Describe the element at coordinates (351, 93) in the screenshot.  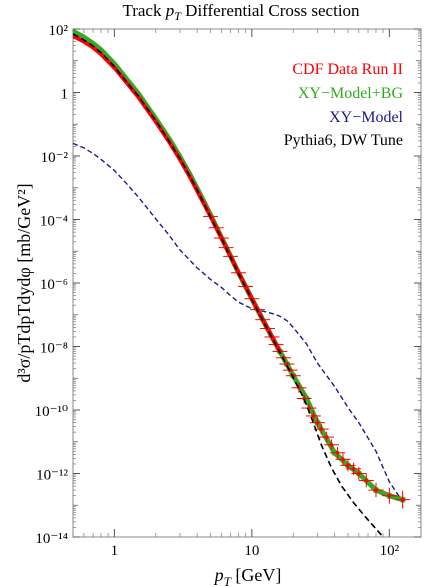
I see `legend-entry: XY−Model+BG` at that location.